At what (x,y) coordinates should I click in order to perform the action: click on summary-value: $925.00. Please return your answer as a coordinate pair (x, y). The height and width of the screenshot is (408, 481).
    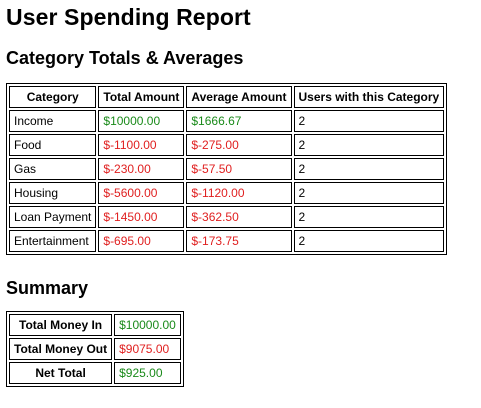
    Looking at the image, I should click on (147, 373).